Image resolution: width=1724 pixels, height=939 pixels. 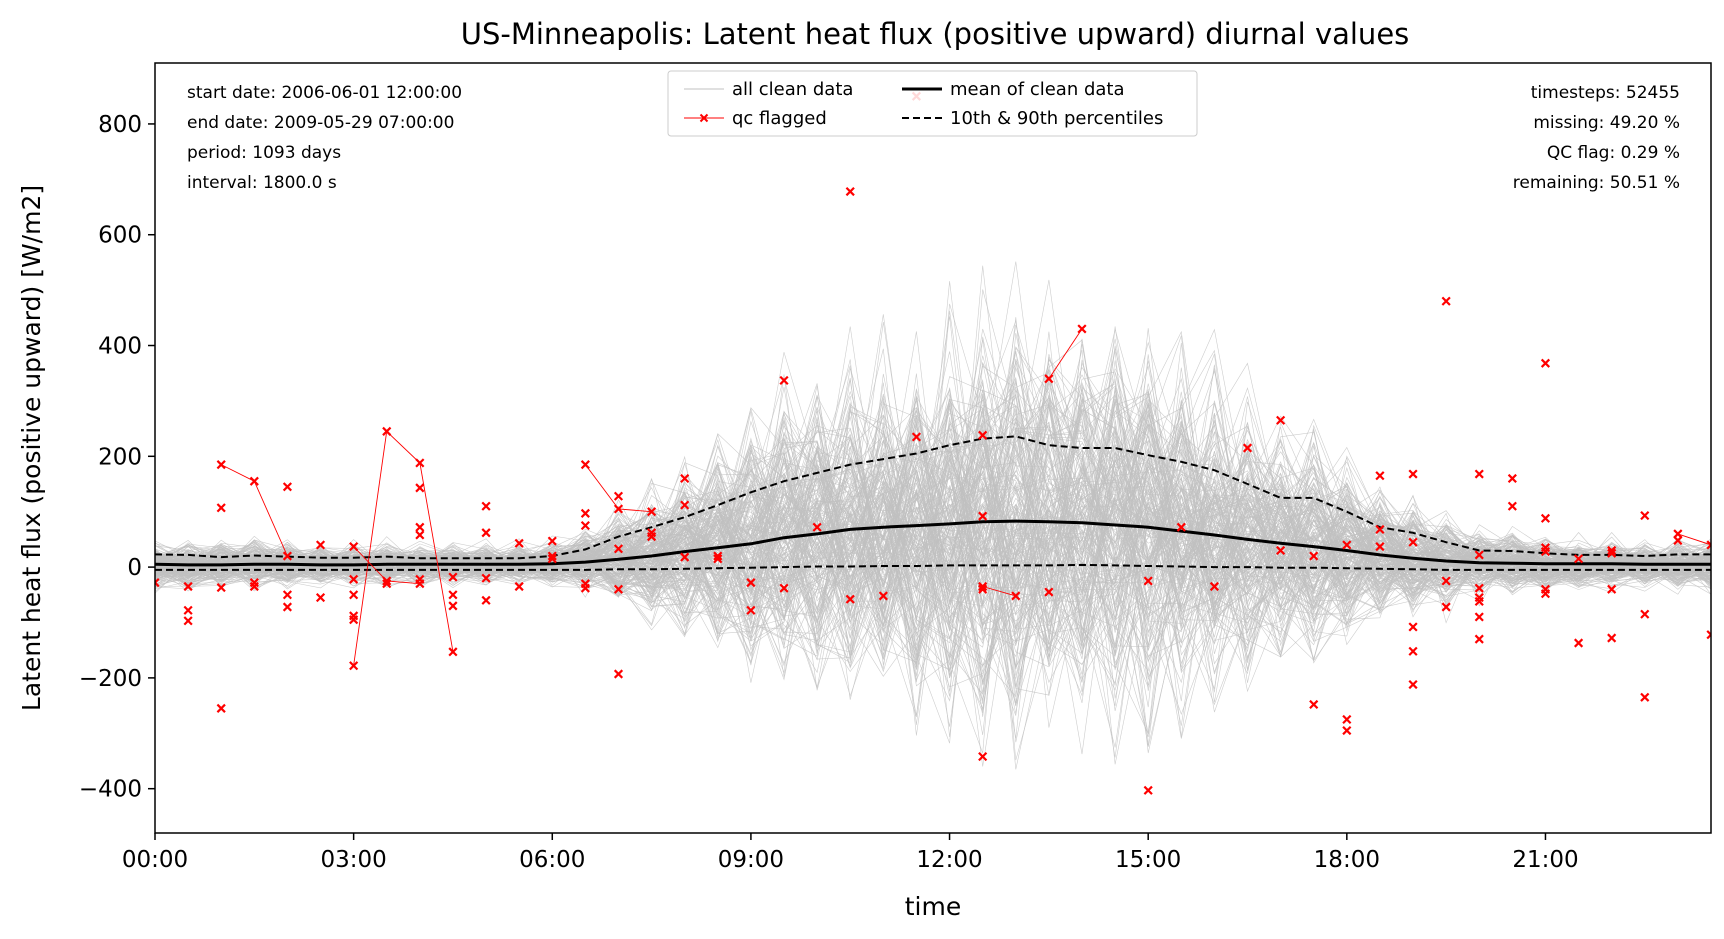 What do you see at coordinates (110, 790) in the screenshot?
I see `y-tick-label: −400` at bounding box center [110, 790].